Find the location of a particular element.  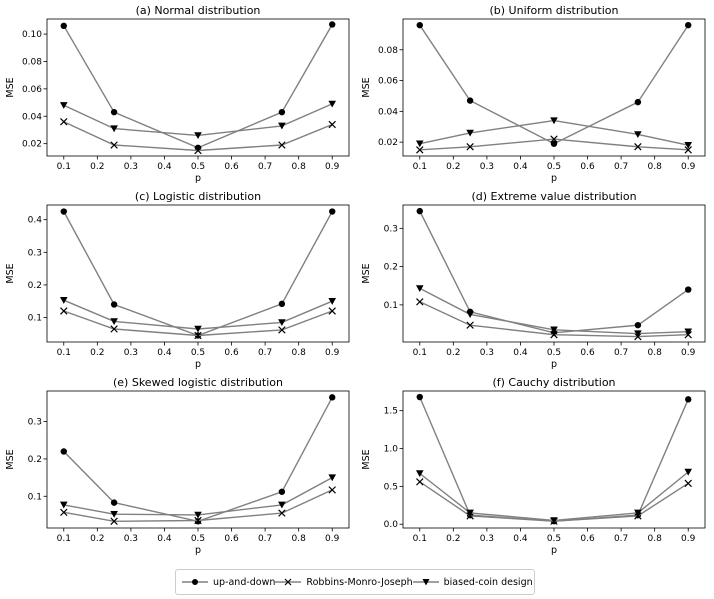

chart-title: (c) Logistic distribution is located at coordinates (198, 196).